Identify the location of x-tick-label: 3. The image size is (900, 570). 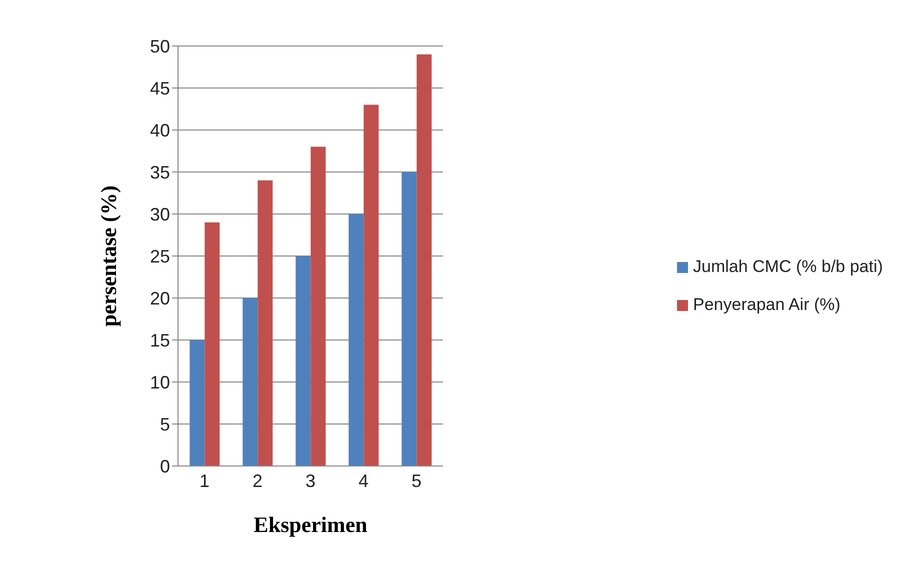
(310, 480).